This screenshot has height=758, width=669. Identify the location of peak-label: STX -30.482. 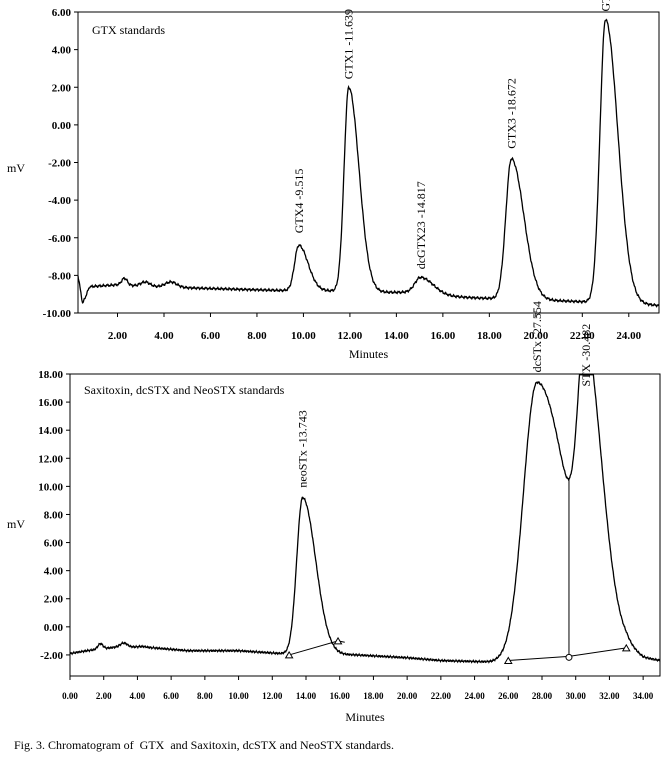
(586, 355).